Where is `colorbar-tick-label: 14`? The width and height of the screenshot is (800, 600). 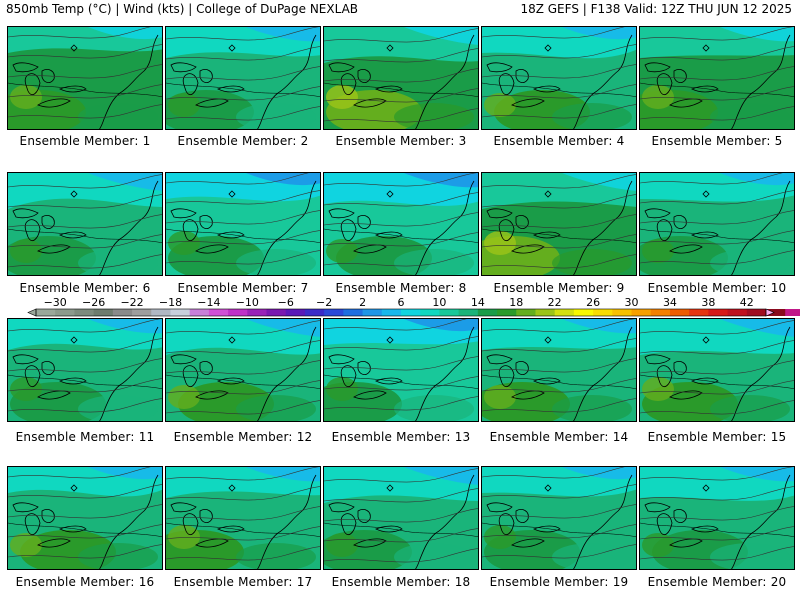 colorbar-tick-label: 14 is located at coordinates (478, 302).